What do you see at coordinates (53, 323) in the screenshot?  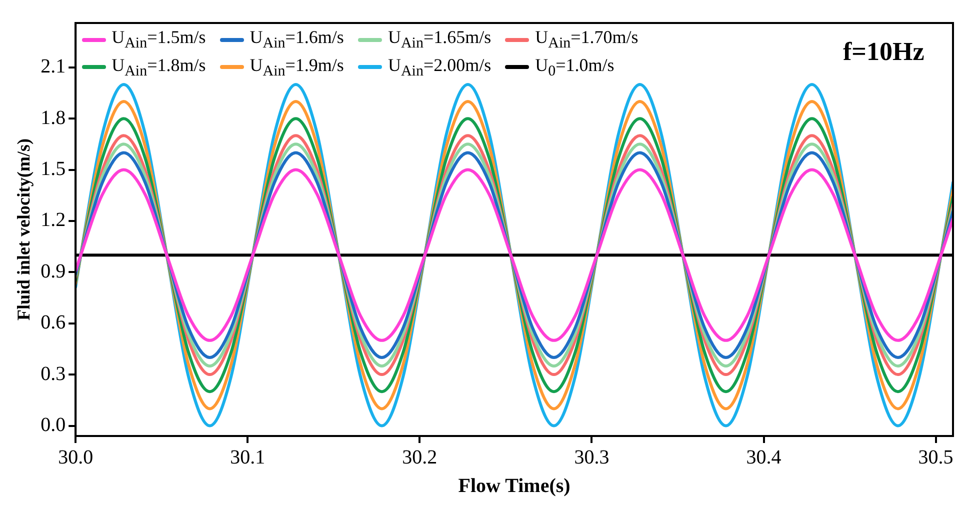 I see `y-tick-label: 0.6` at bounding box center [53, 323].